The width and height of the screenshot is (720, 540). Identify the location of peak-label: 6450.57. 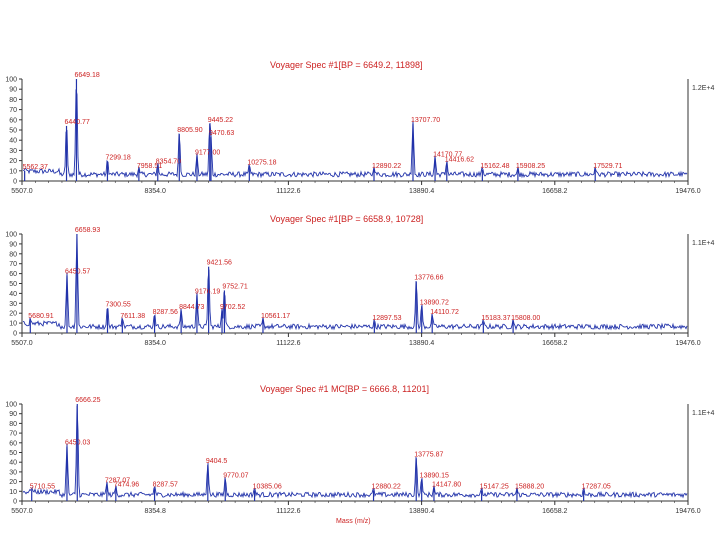
(77, 272).